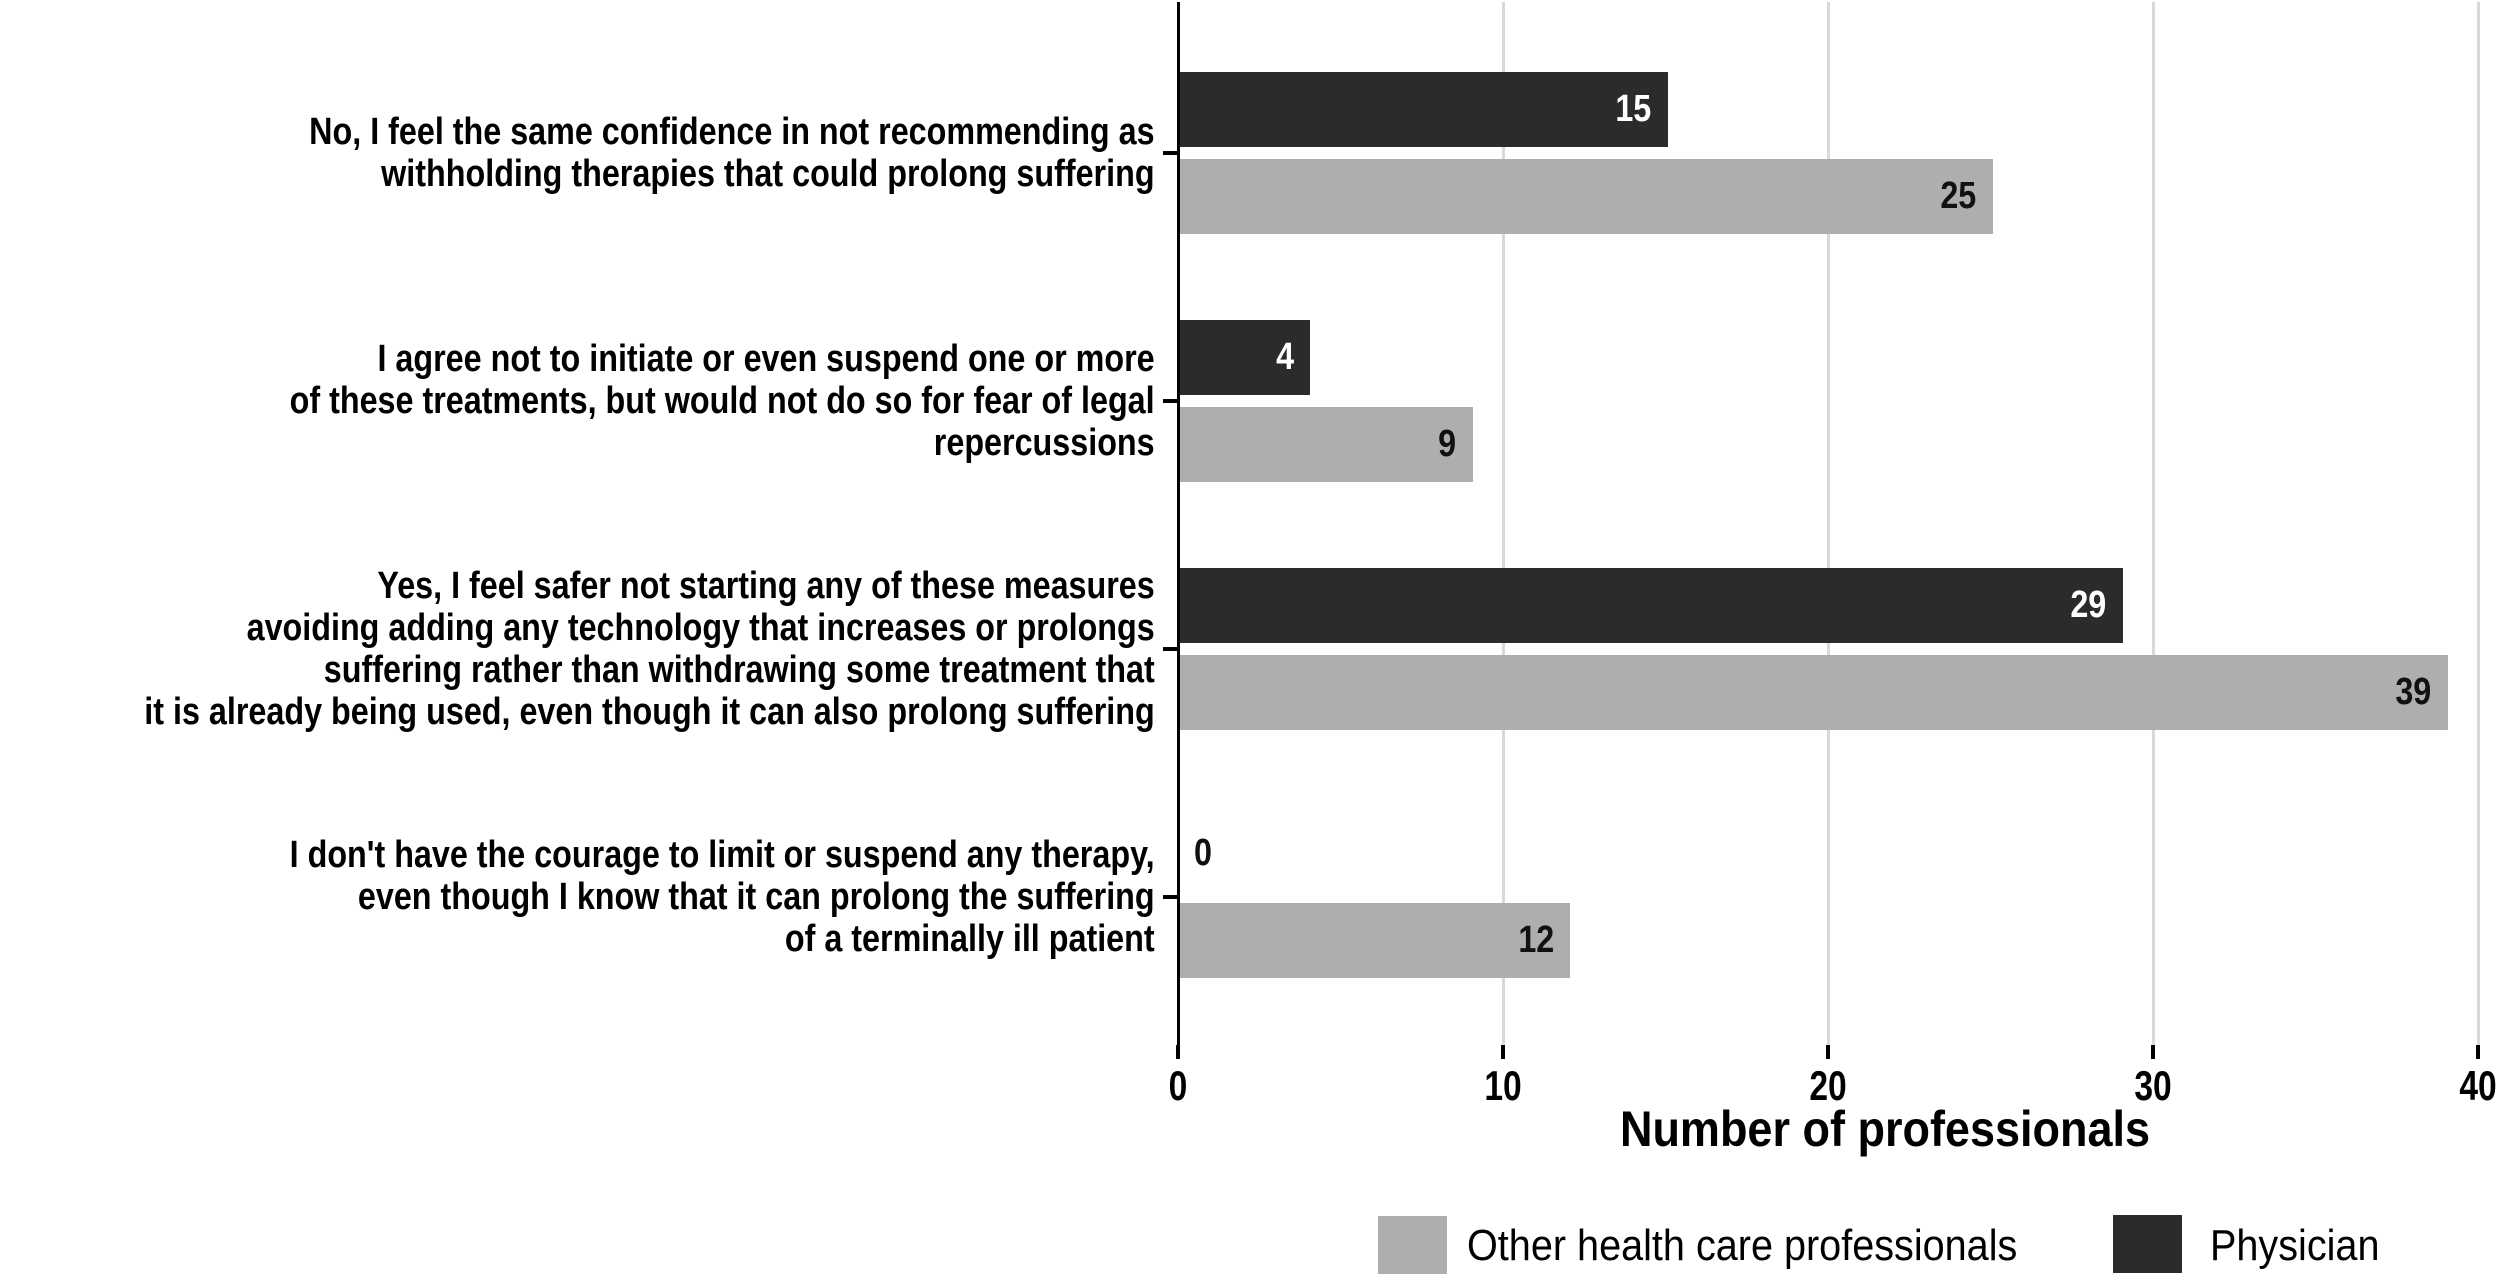 The image size is (2500, 1279). I want to click on value-label-physician-2: 29, so click(2088, 605).